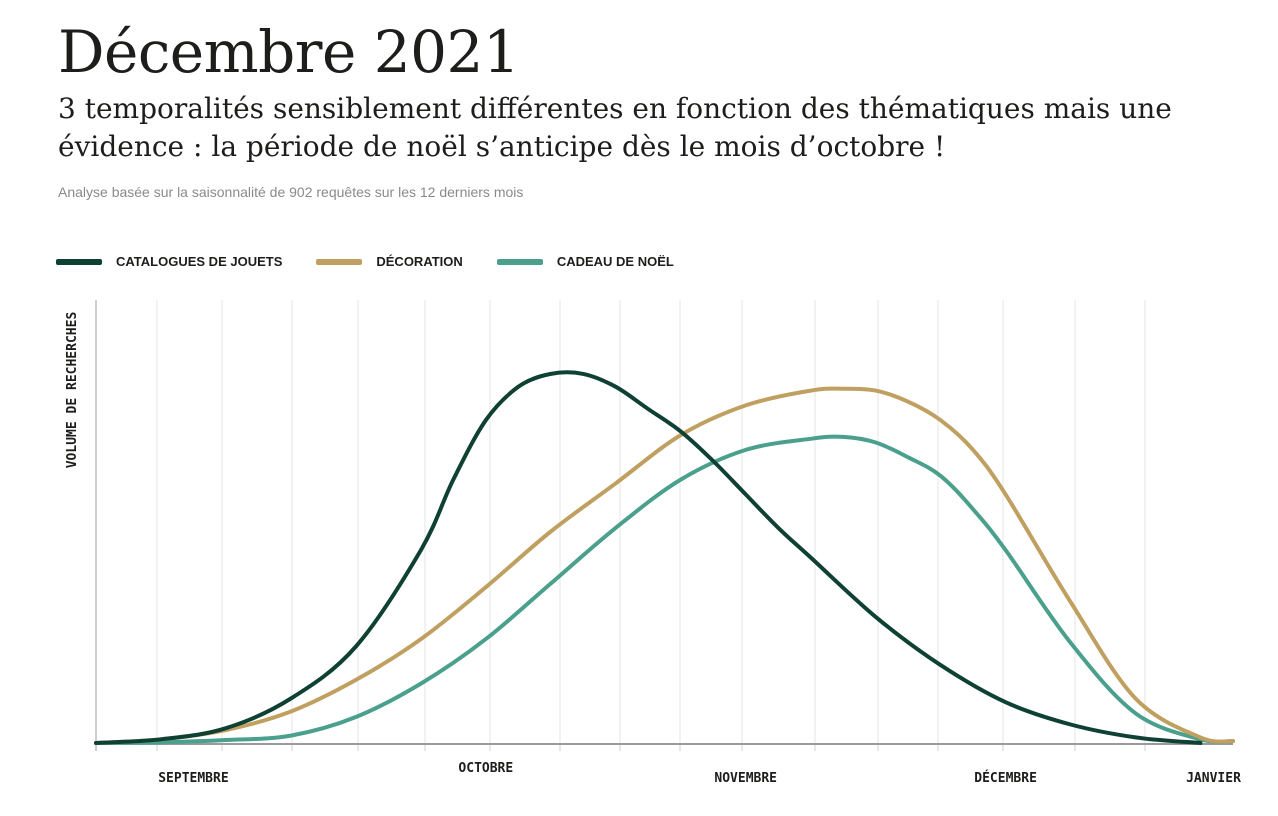  I want to click on legend-label-decoration: DÉCORATION, so click(419, 261).